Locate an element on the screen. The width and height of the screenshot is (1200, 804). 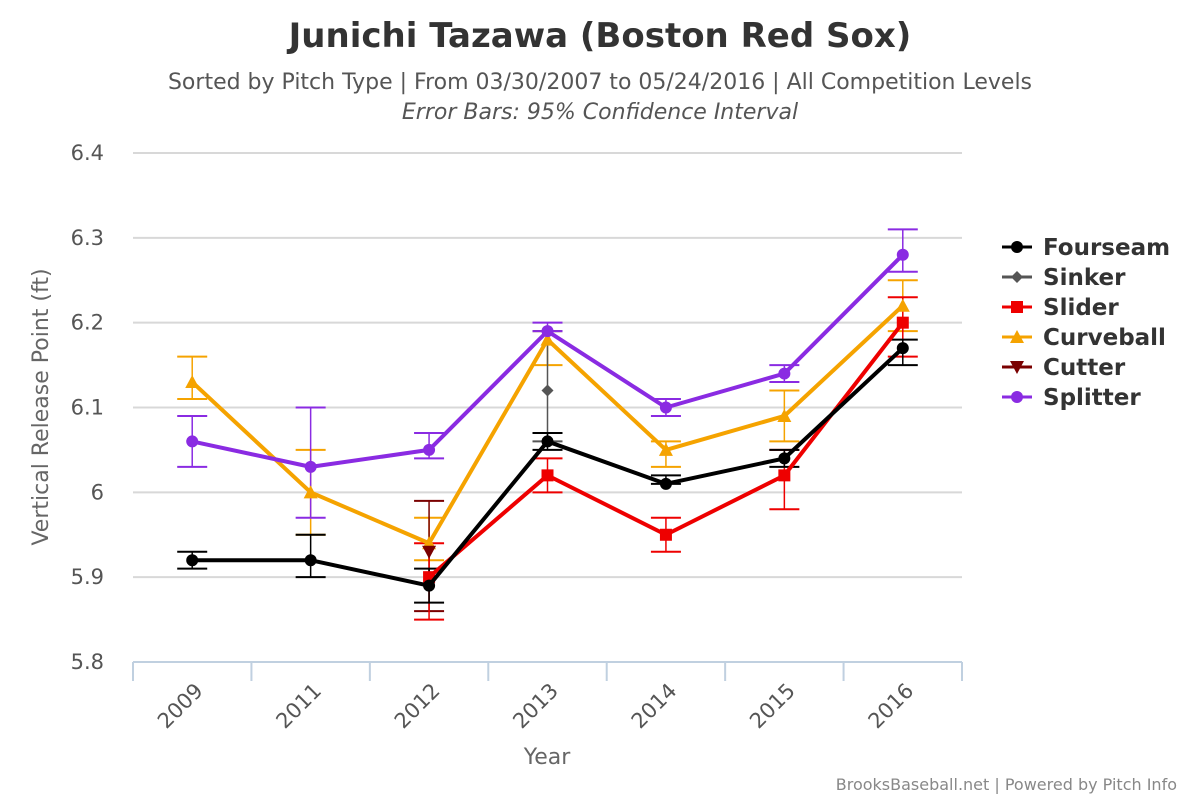
legend-marker-sinker is located at coordinates (1017, 277).